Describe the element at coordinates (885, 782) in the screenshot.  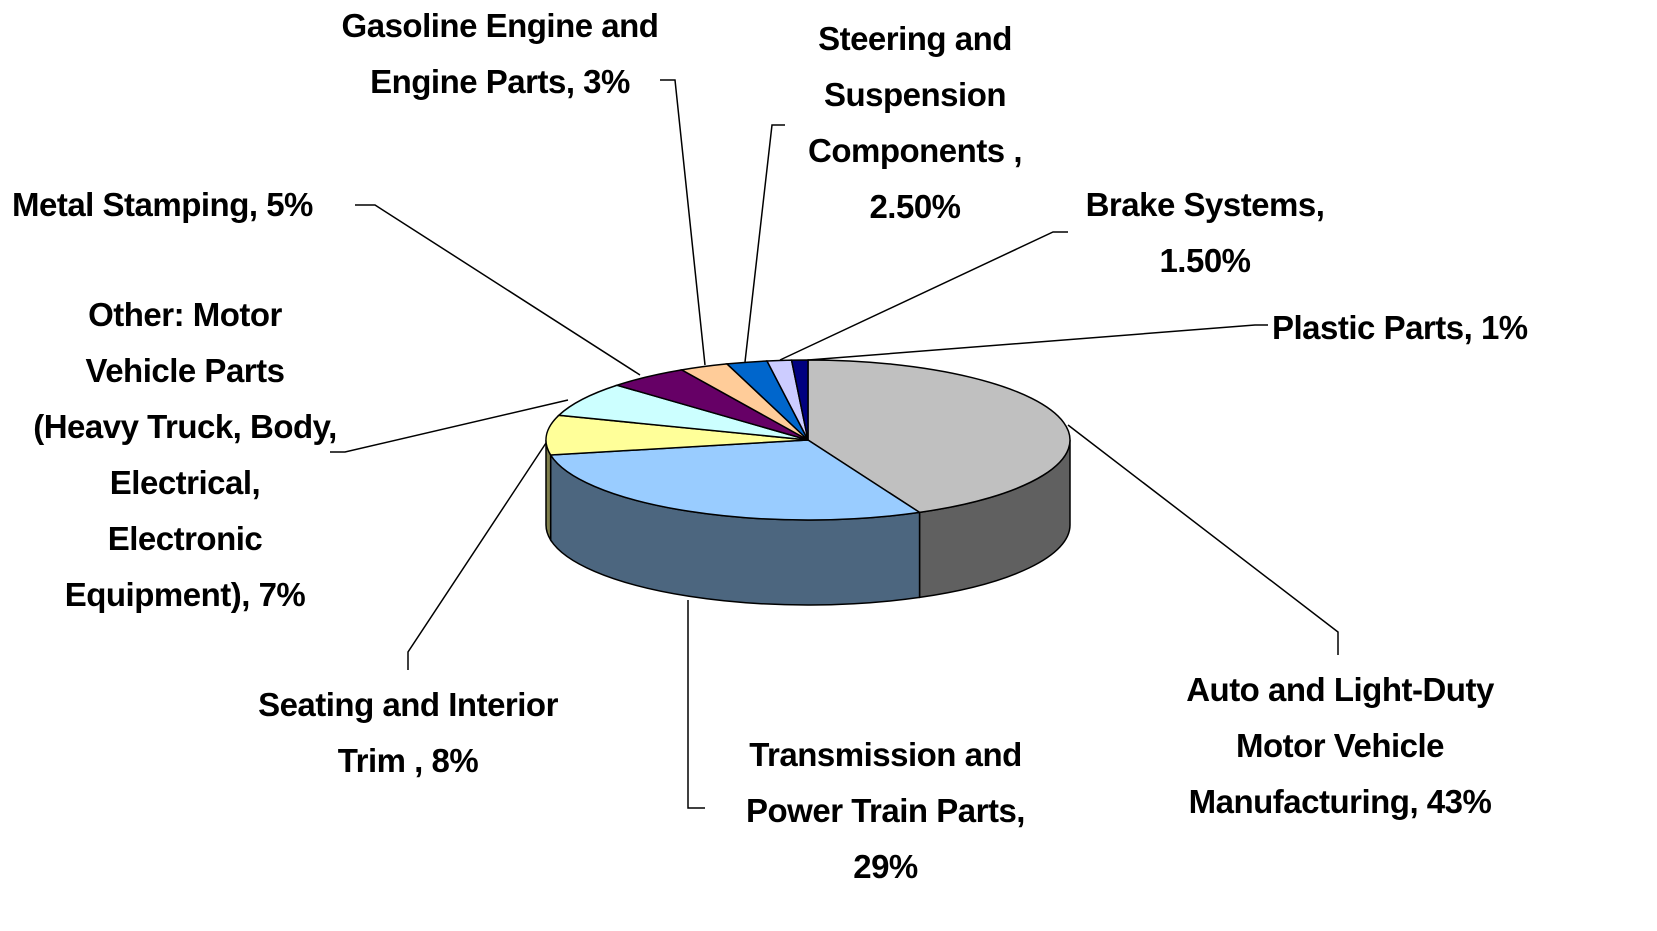
I see `category-label: Transmission and Power Train Parts,` at that location.